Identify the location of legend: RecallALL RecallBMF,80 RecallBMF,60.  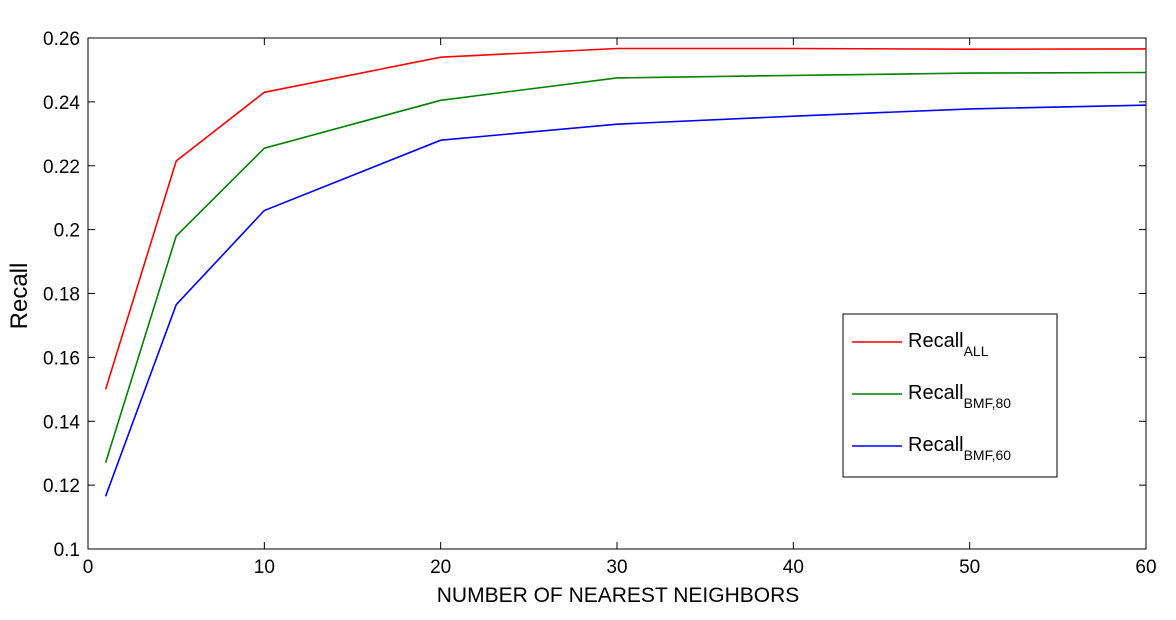
(950, 395).